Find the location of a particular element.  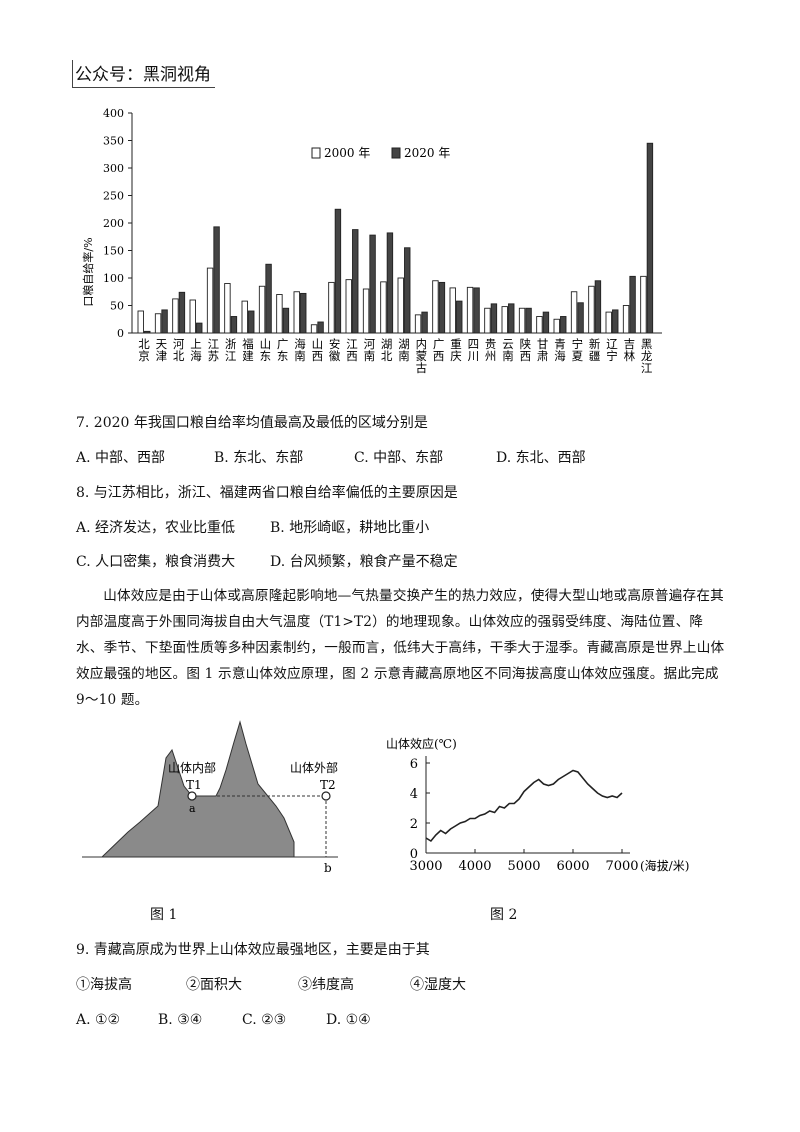

x-category-label: 北京 is located at coordinates (144, 350).